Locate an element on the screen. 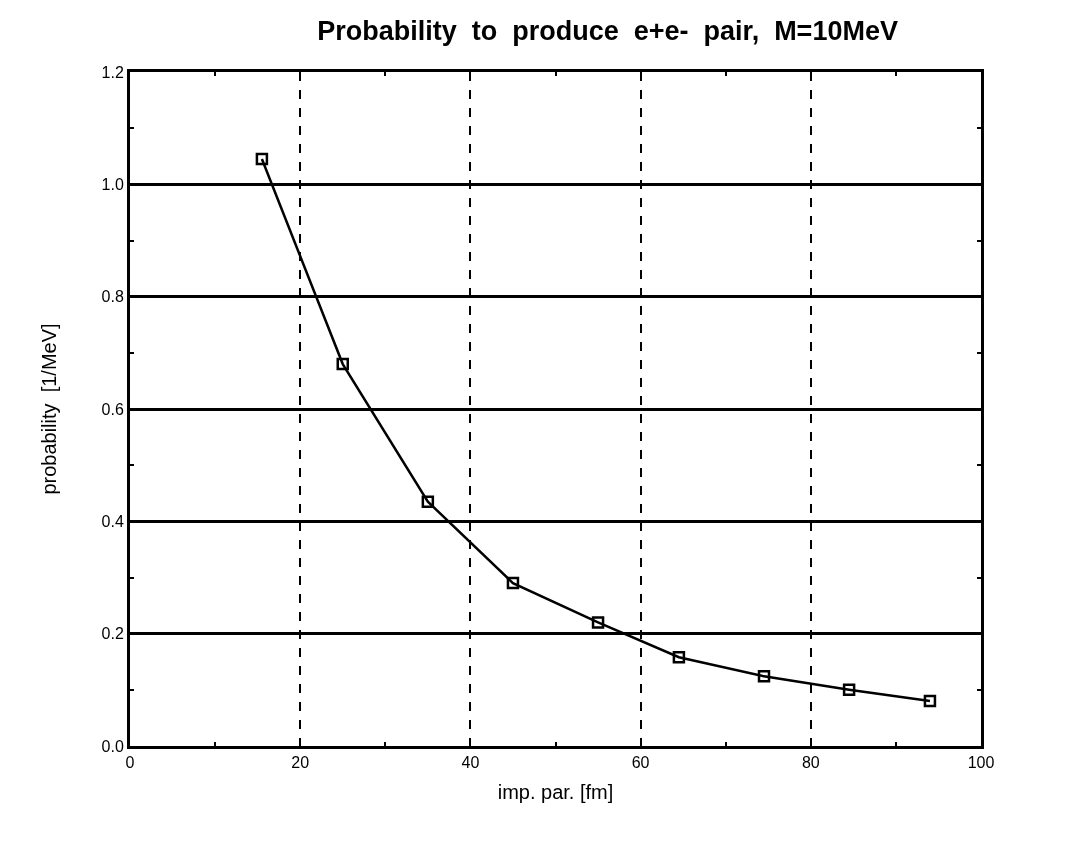 The image size is (1066, 846). x-tick-label: 20 is located at coordinates (300, 763).